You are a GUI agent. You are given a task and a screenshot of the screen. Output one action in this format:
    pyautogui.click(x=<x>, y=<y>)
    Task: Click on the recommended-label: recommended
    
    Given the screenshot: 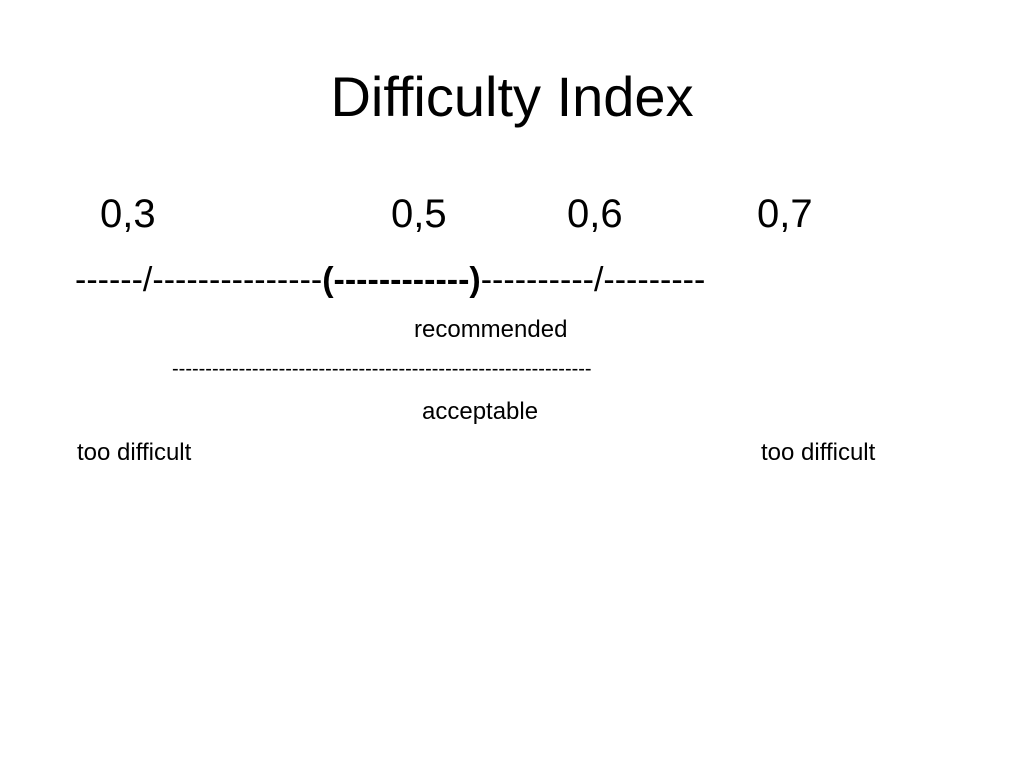 What is the action you would take?
    pyautogui.click(x=491, y=329)
    